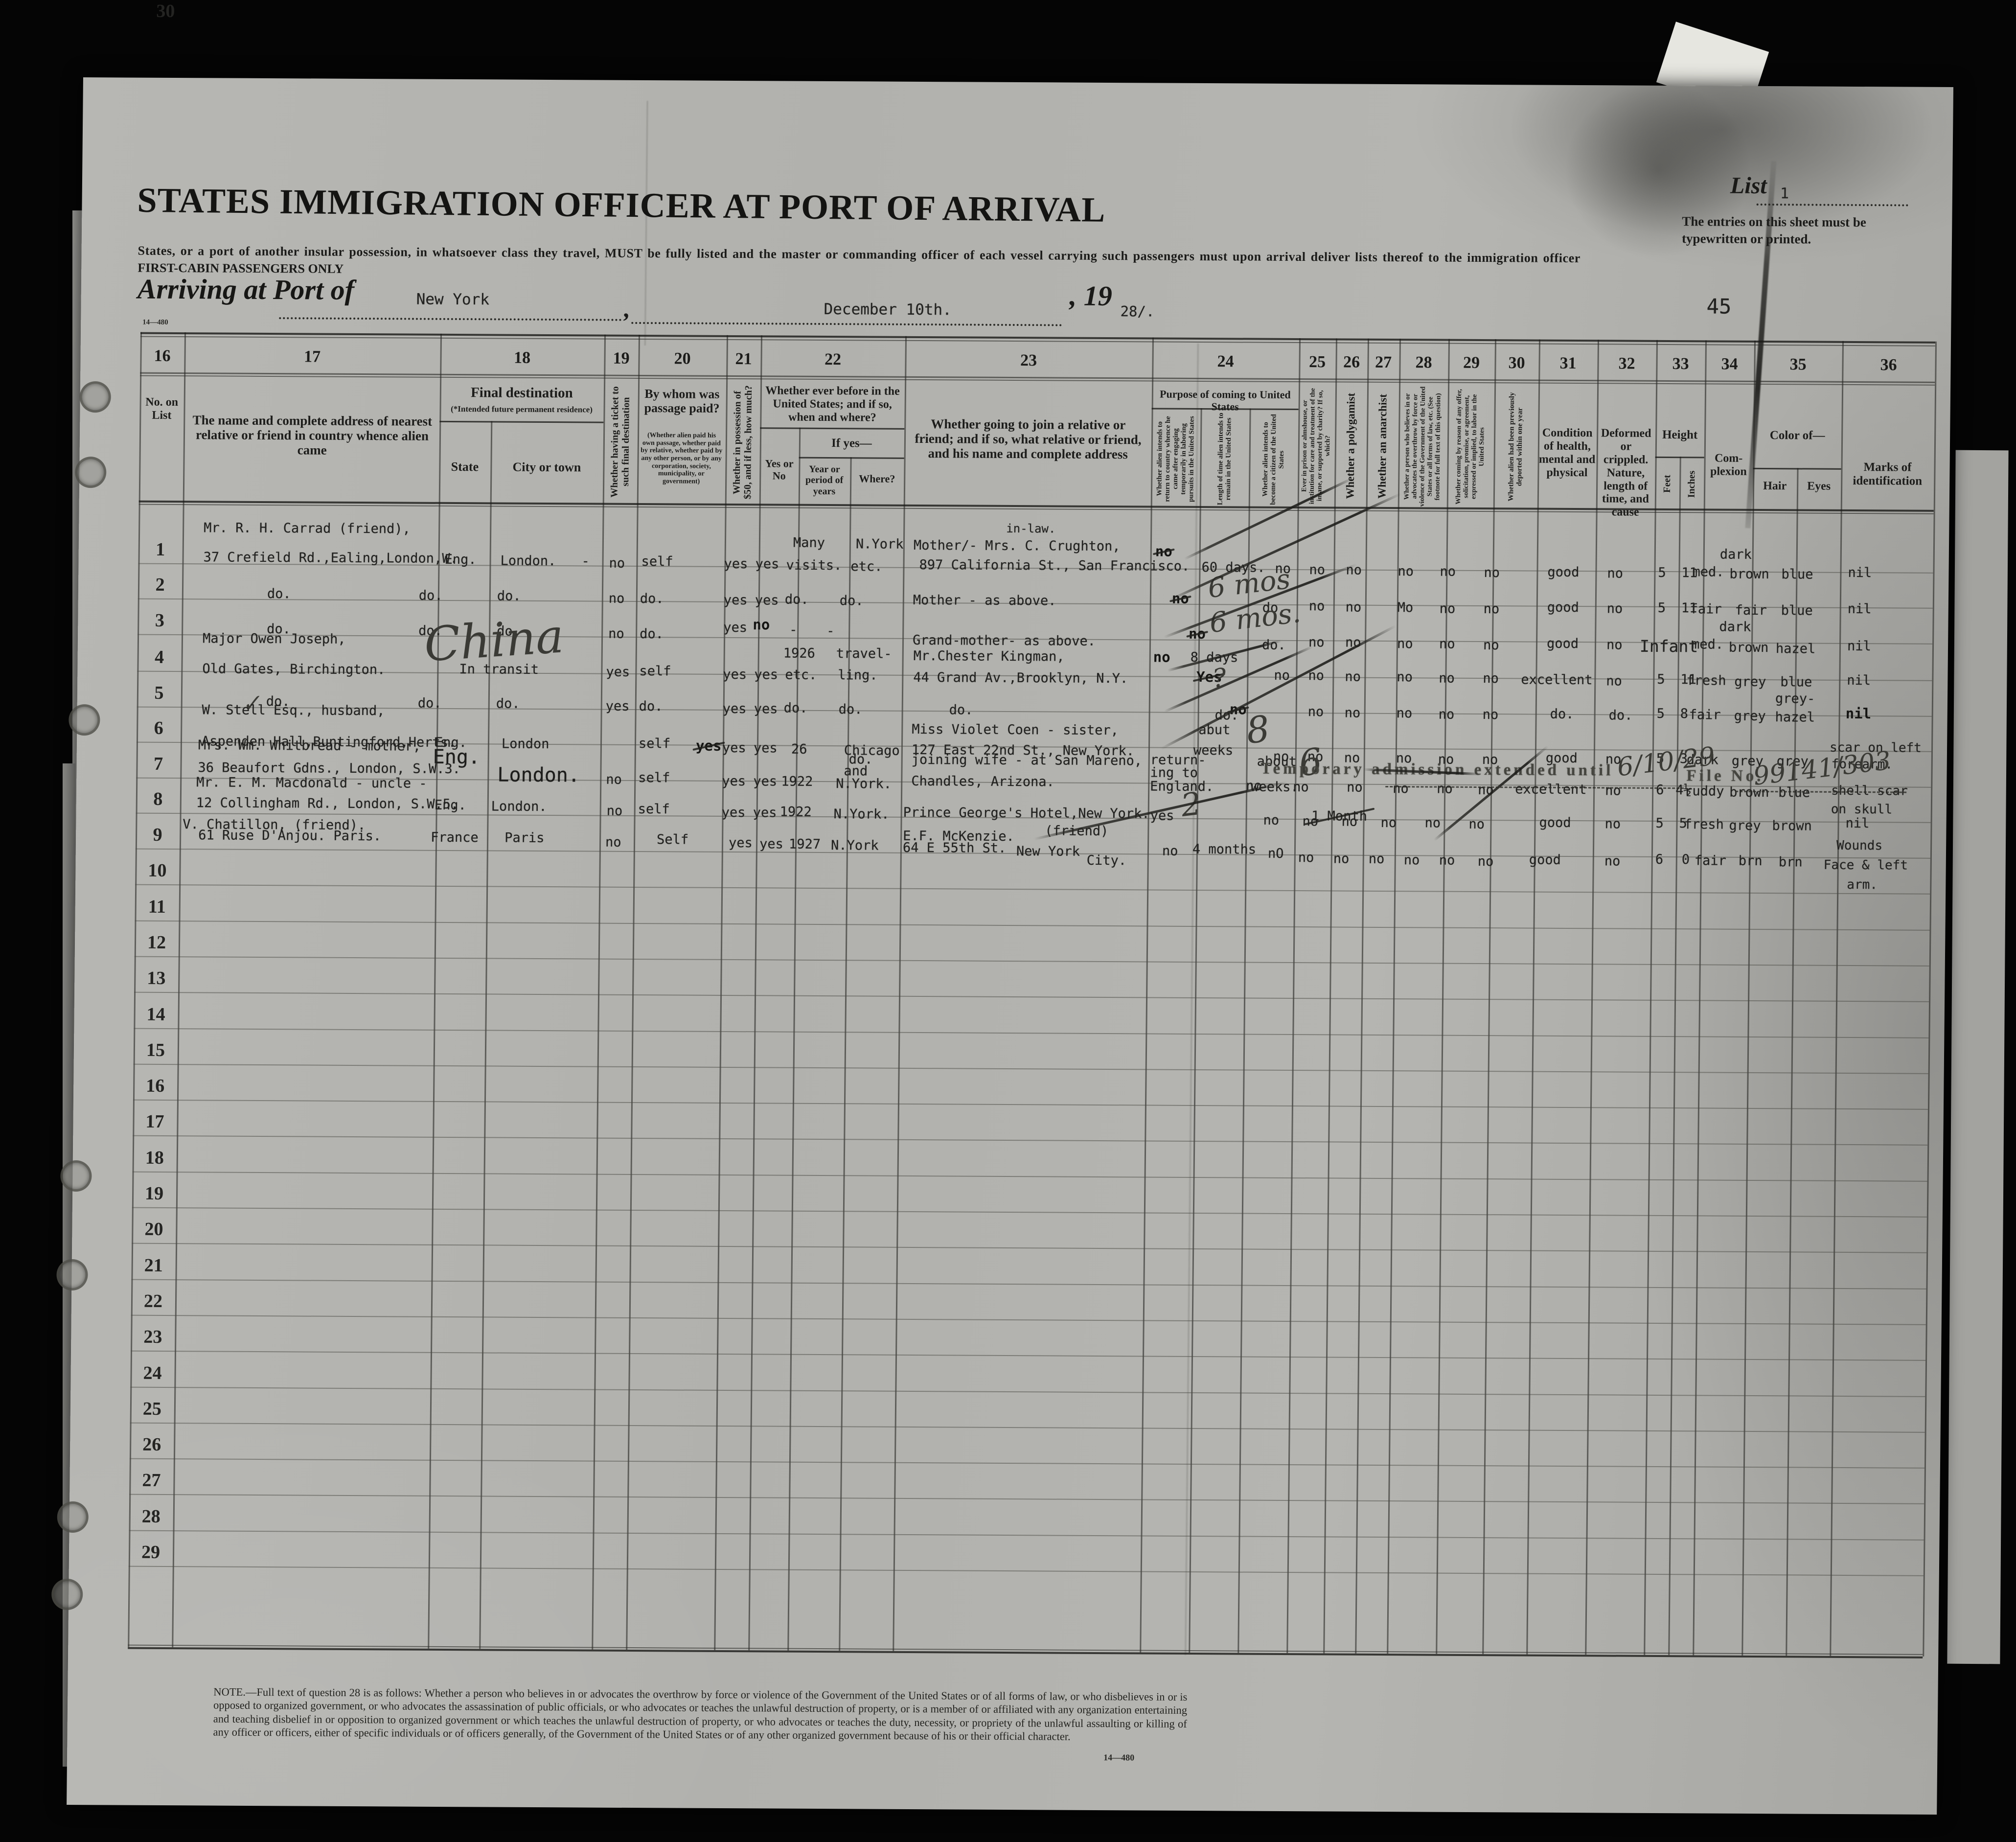 Image resolution: width=2016 pixels, height=1842 pixels. What do you see at coordinates (274, 639) in the screenshot?
I see `typed-entry: Major Owen Joseph,` at bounding box center [274, 639].